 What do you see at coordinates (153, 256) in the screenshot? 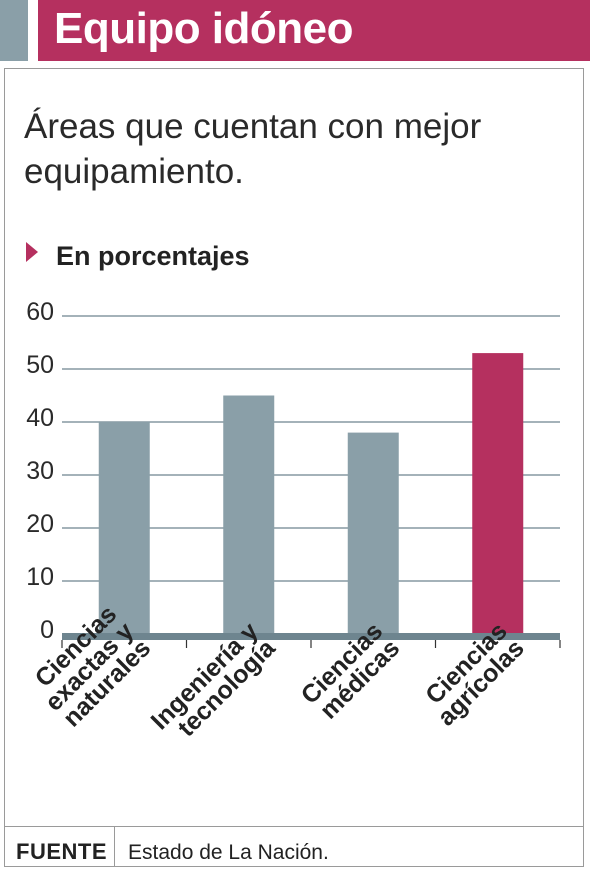
I see `units-label: En porcentajes` at bounding box center [153, 256].